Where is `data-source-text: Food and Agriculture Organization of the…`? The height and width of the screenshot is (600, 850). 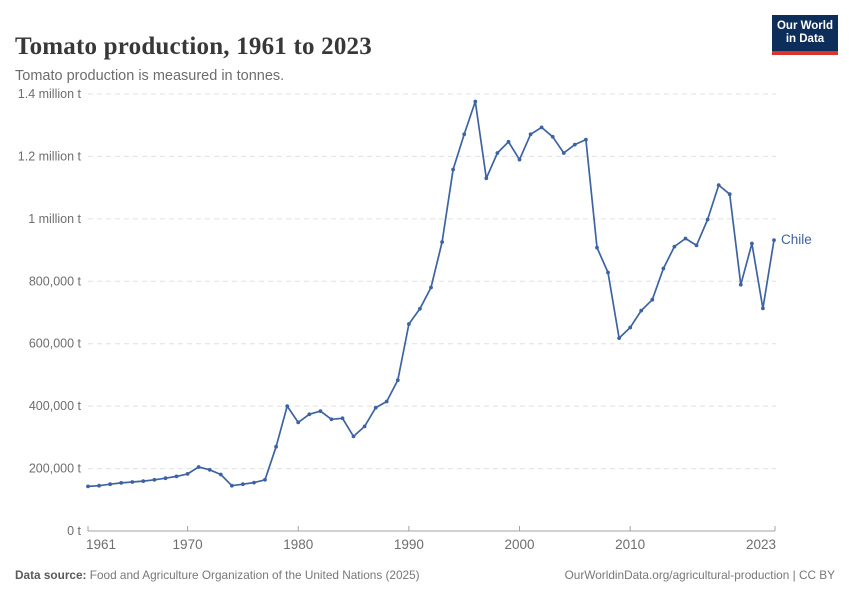 data-source-text: Food and Agriculture Organization of the… is located at coordinates (253, 575).